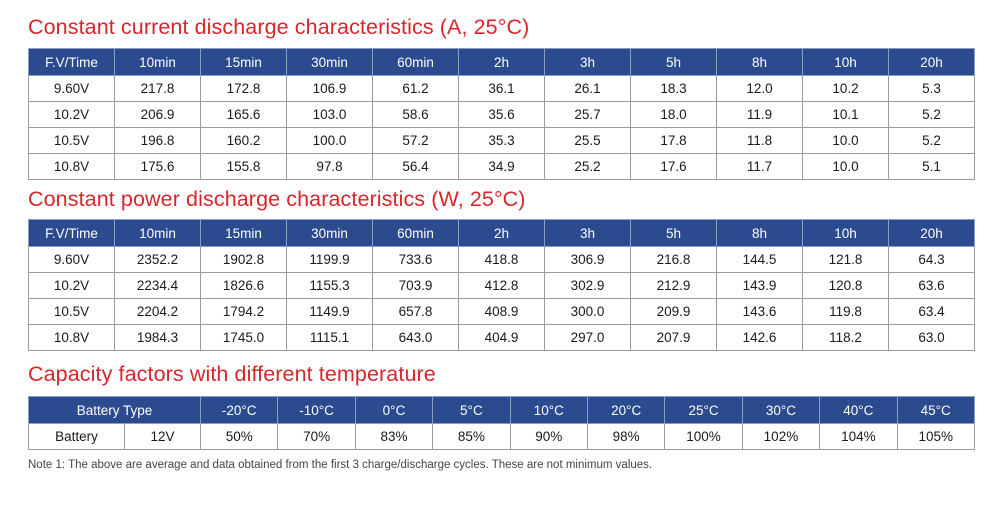 The height and width of the screenshot is (508, 1000). Describe the element at coordinates (587, 285) in the screenshot. I see `table-cell: 302.9` at that location.